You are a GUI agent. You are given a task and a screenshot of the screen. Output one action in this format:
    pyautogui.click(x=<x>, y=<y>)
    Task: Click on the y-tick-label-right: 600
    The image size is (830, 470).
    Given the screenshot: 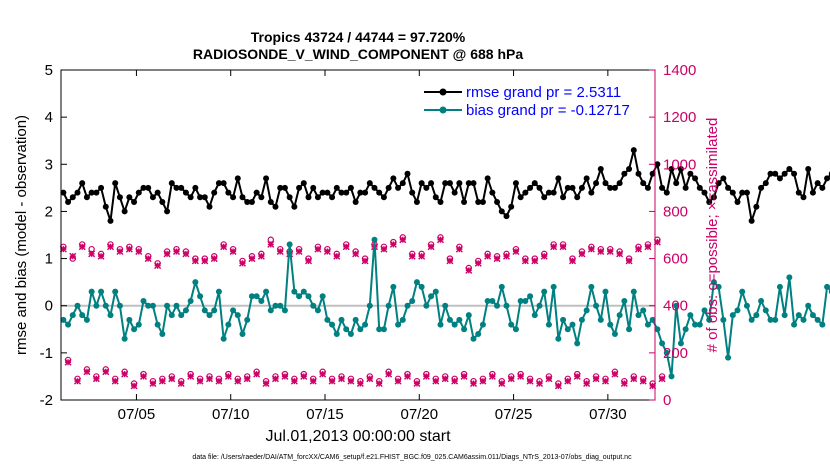 What is the action you would take?
    pyautogui.click(x=675, y=259)
    